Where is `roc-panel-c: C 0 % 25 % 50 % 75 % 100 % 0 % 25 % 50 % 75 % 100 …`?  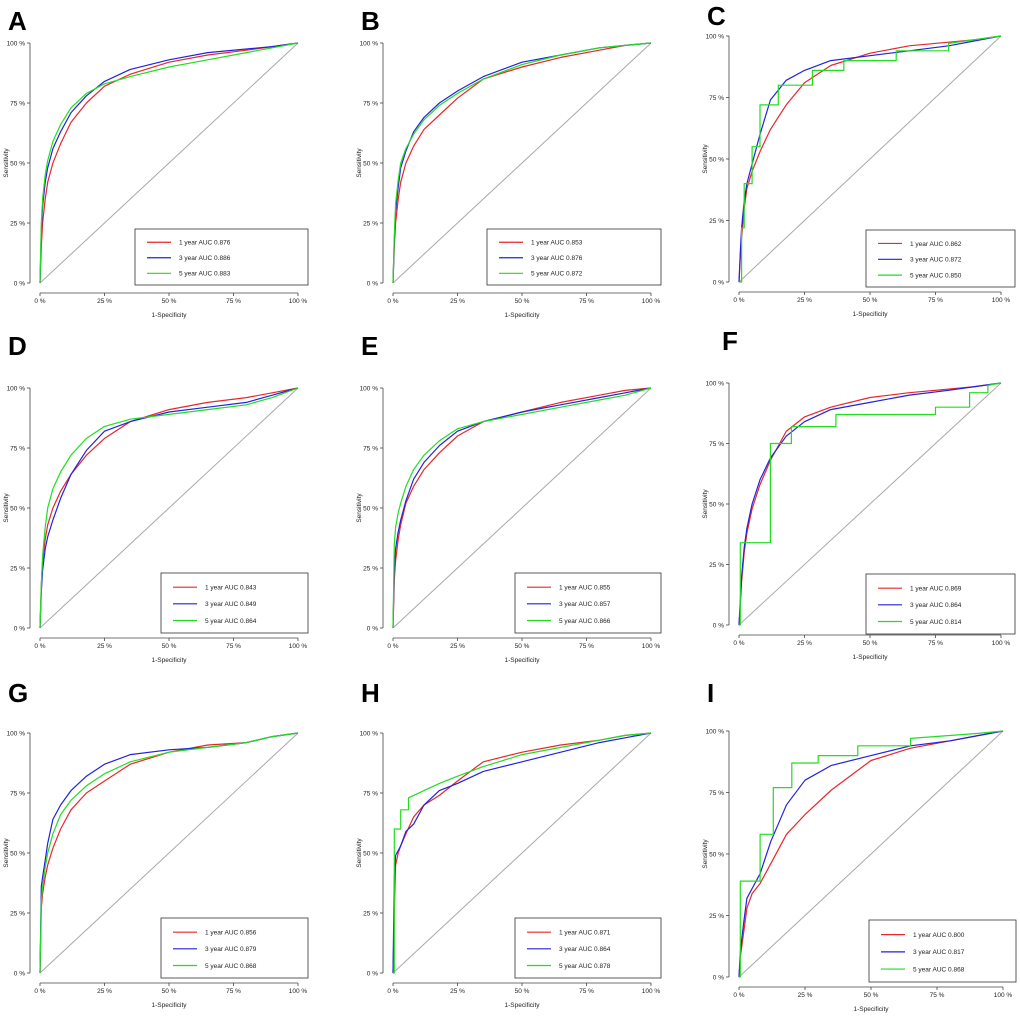
roc-panel-c: C 0 % 25 % 50 % 75 % 100 % 0 % 25 % 50 % 75 % 100 … is located at coordinates (859, 159).